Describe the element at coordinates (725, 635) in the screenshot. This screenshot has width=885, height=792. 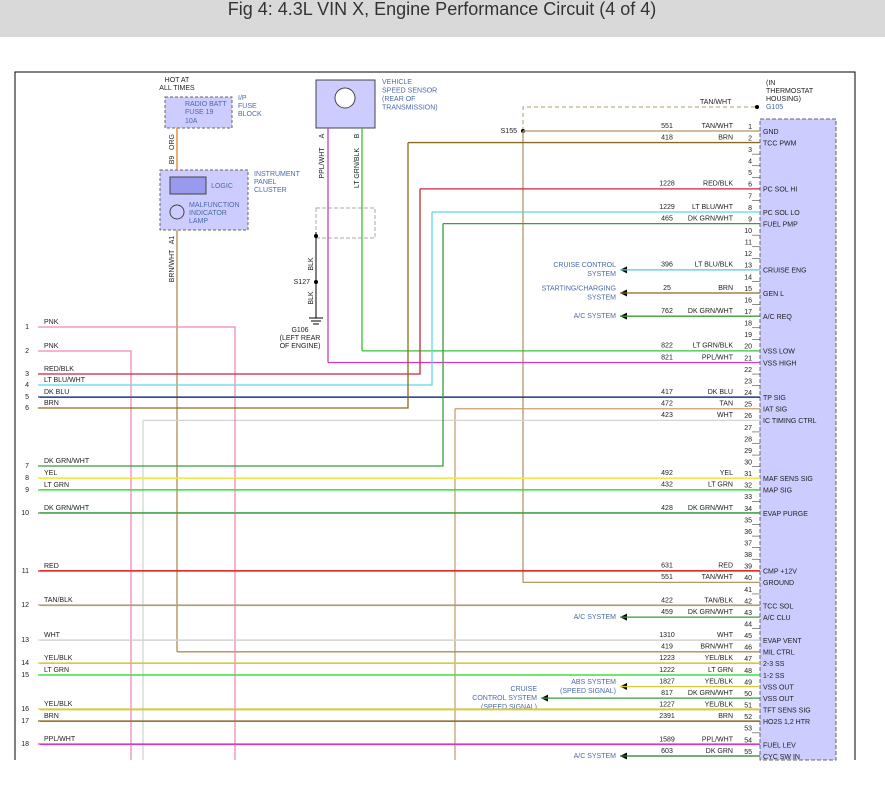
I see `wire-color: WHT` at that location.